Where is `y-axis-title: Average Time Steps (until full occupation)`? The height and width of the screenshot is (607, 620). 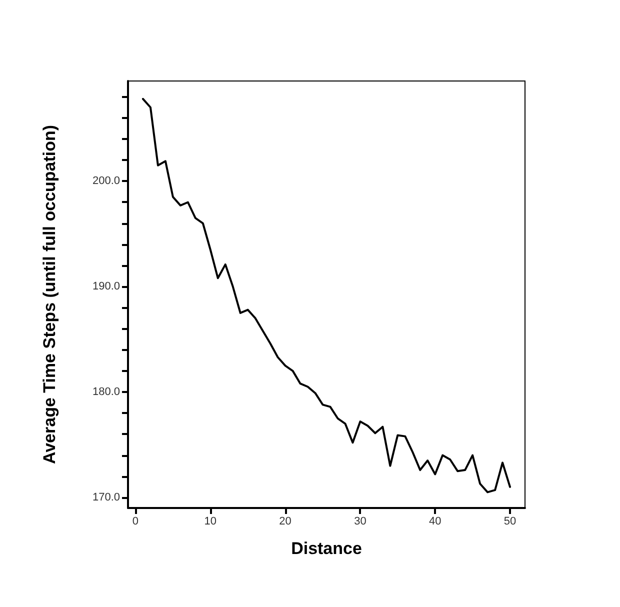 y-axis-title: Average Time Steps (until full occupation) is located at coordinates (49, 294).